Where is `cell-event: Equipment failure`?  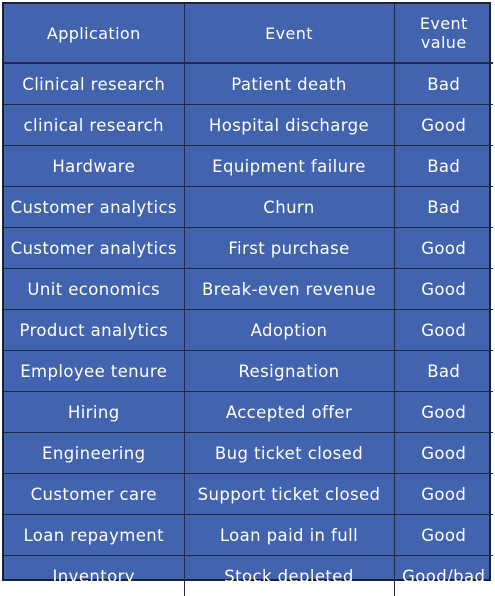 cell-event: Equipment failure is located at coordinates (289, 166).